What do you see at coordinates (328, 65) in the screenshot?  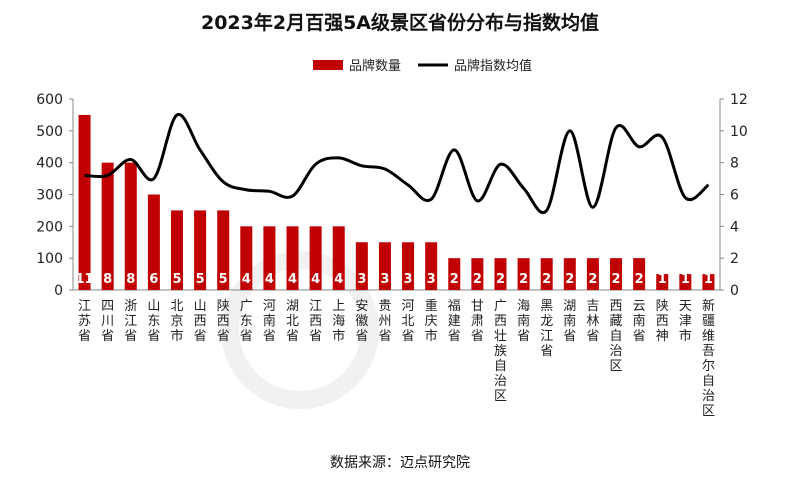 I see `legend-bar-swatch` at bounding box center [328, 65].